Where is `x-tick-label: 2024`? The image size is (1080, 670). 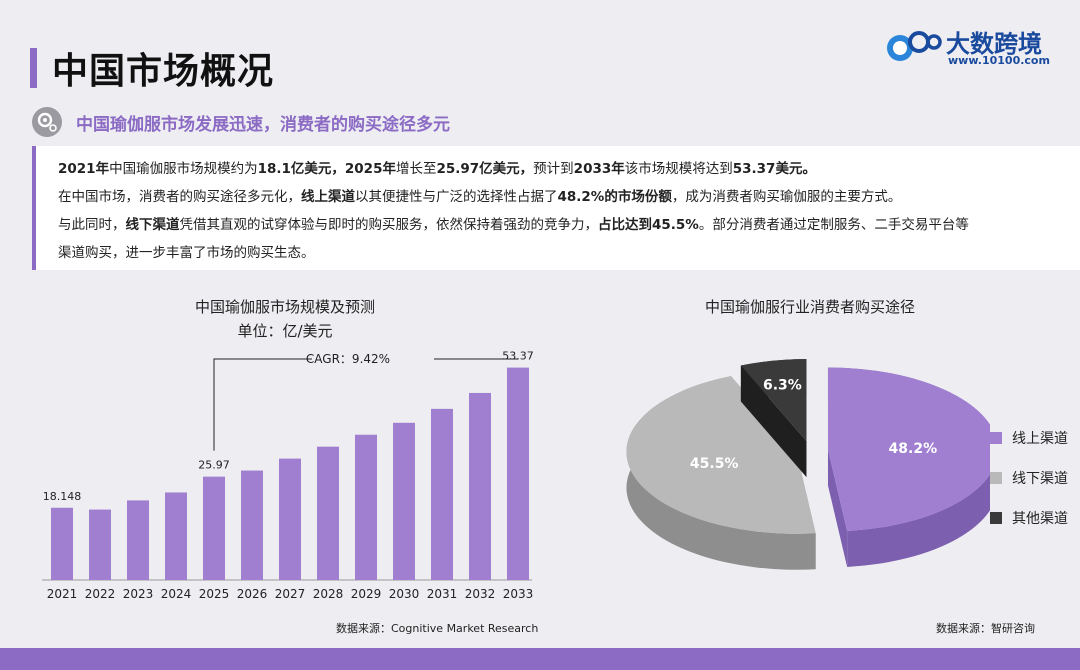
x-tick-label: 2024 is located at coordinates (176, 594).